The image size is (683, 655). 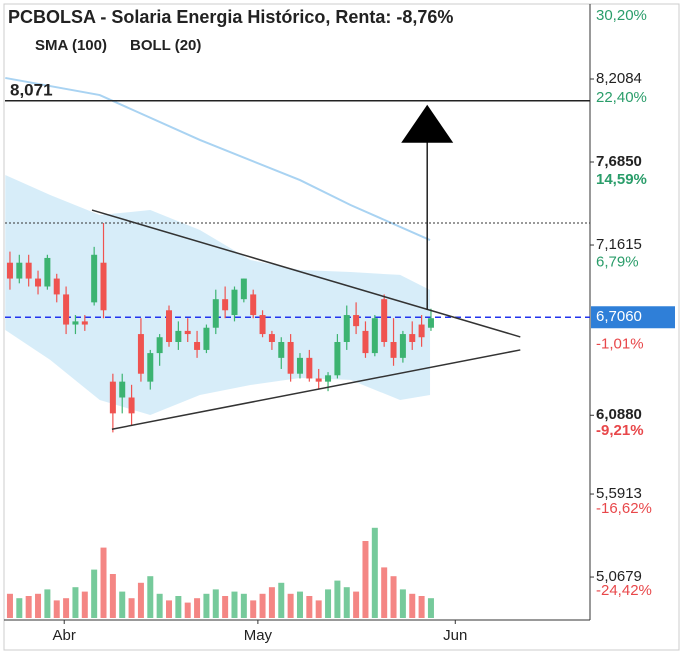 I want to click on y2-tick-label: -9,21%, so click(x=620, y=430).